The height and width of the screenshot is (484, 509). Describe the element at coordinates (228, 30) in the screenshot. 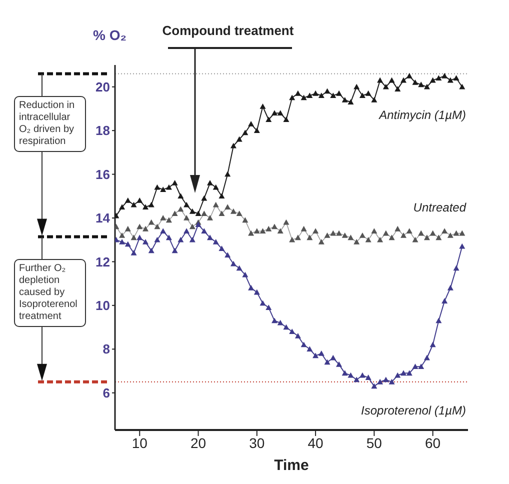

I see `text: Compound treatment` at that location.